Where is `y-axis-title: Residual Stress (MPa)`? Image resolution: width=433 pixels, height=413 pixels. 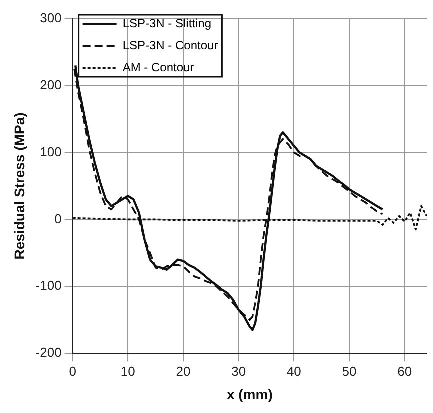
y-axis-title: Residual Stress (MPa) is located at coordinates (19, 186).